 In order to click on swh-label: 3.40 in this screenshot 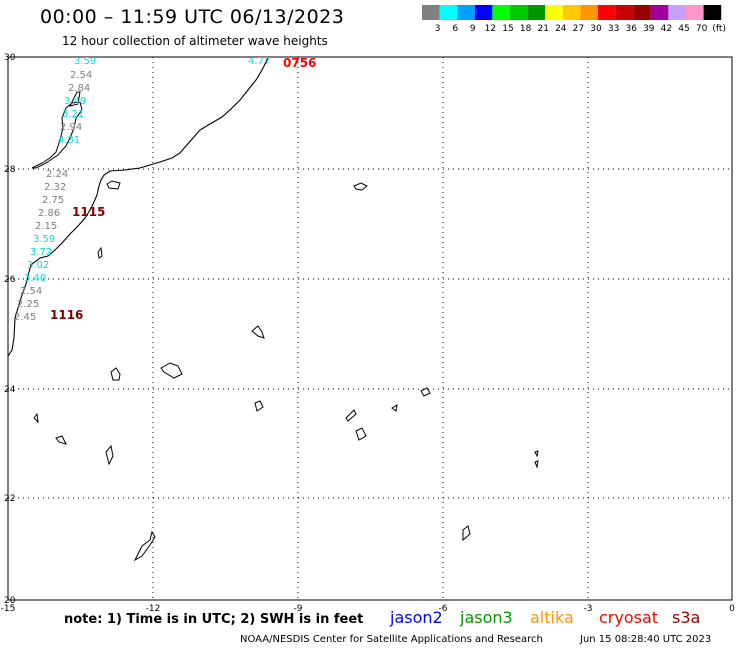, I will do `click(35, 278)`.